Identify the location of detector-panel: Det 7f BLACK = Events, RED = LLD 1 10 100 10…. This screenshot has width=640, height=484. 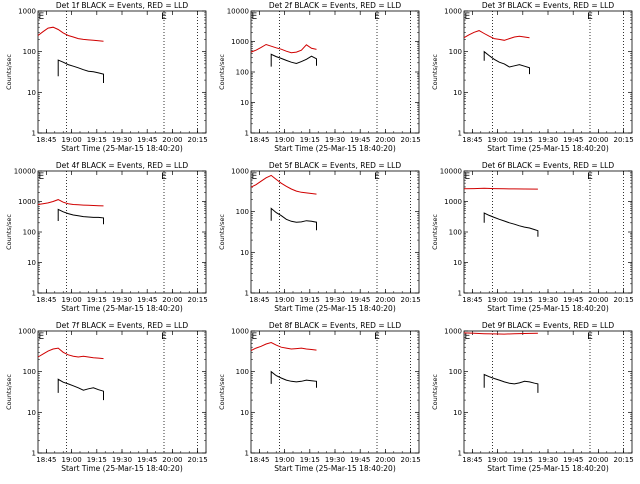
(106, 400).